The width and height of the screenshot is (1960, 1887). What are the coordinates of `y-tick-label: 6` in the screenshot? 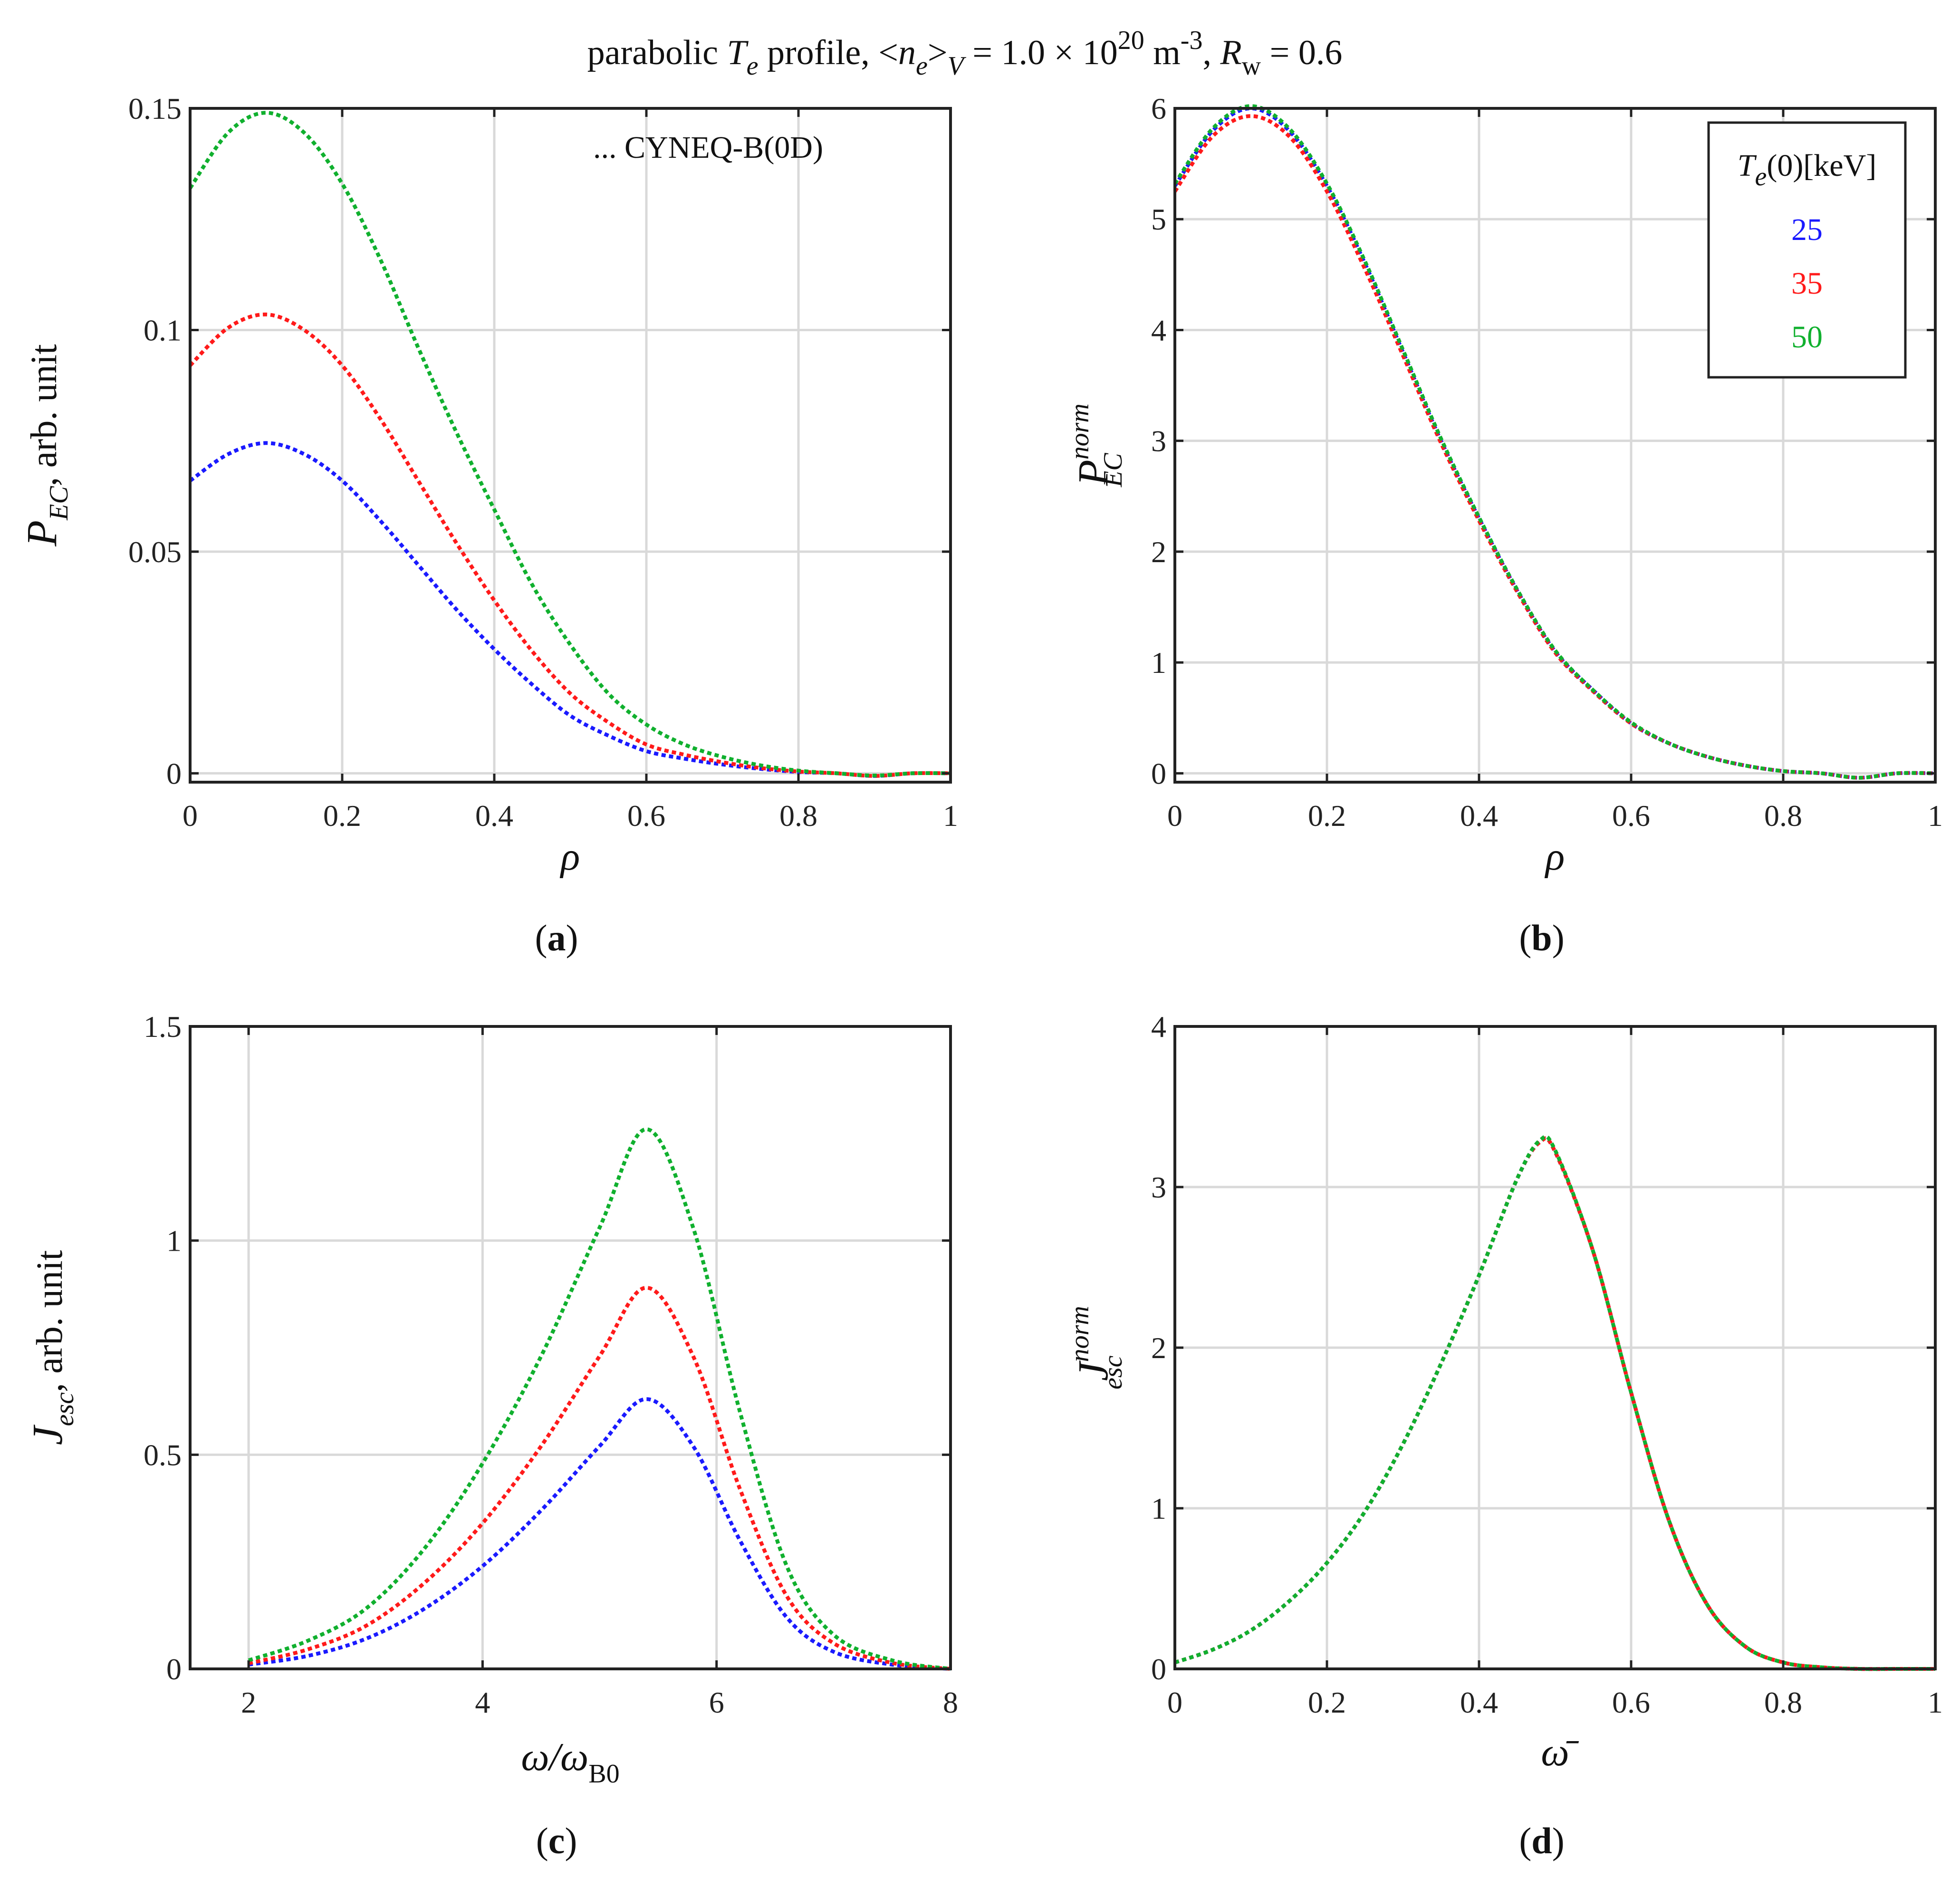 It's located at (1158, 108).